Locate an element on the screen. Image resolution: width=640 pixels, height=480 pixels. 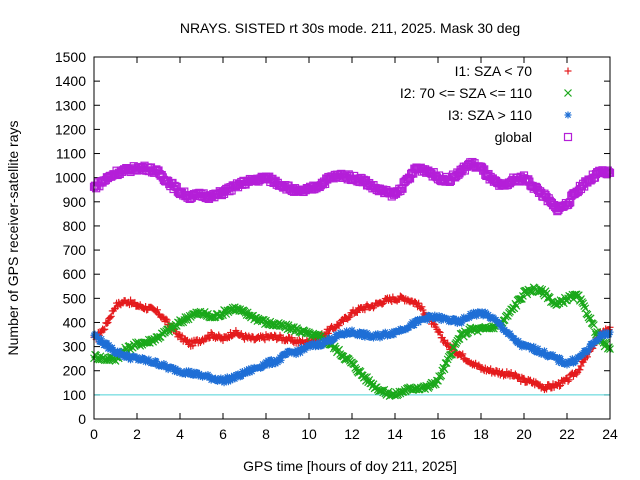
y-tick-label: 600 is located at coordinates (75, 274).